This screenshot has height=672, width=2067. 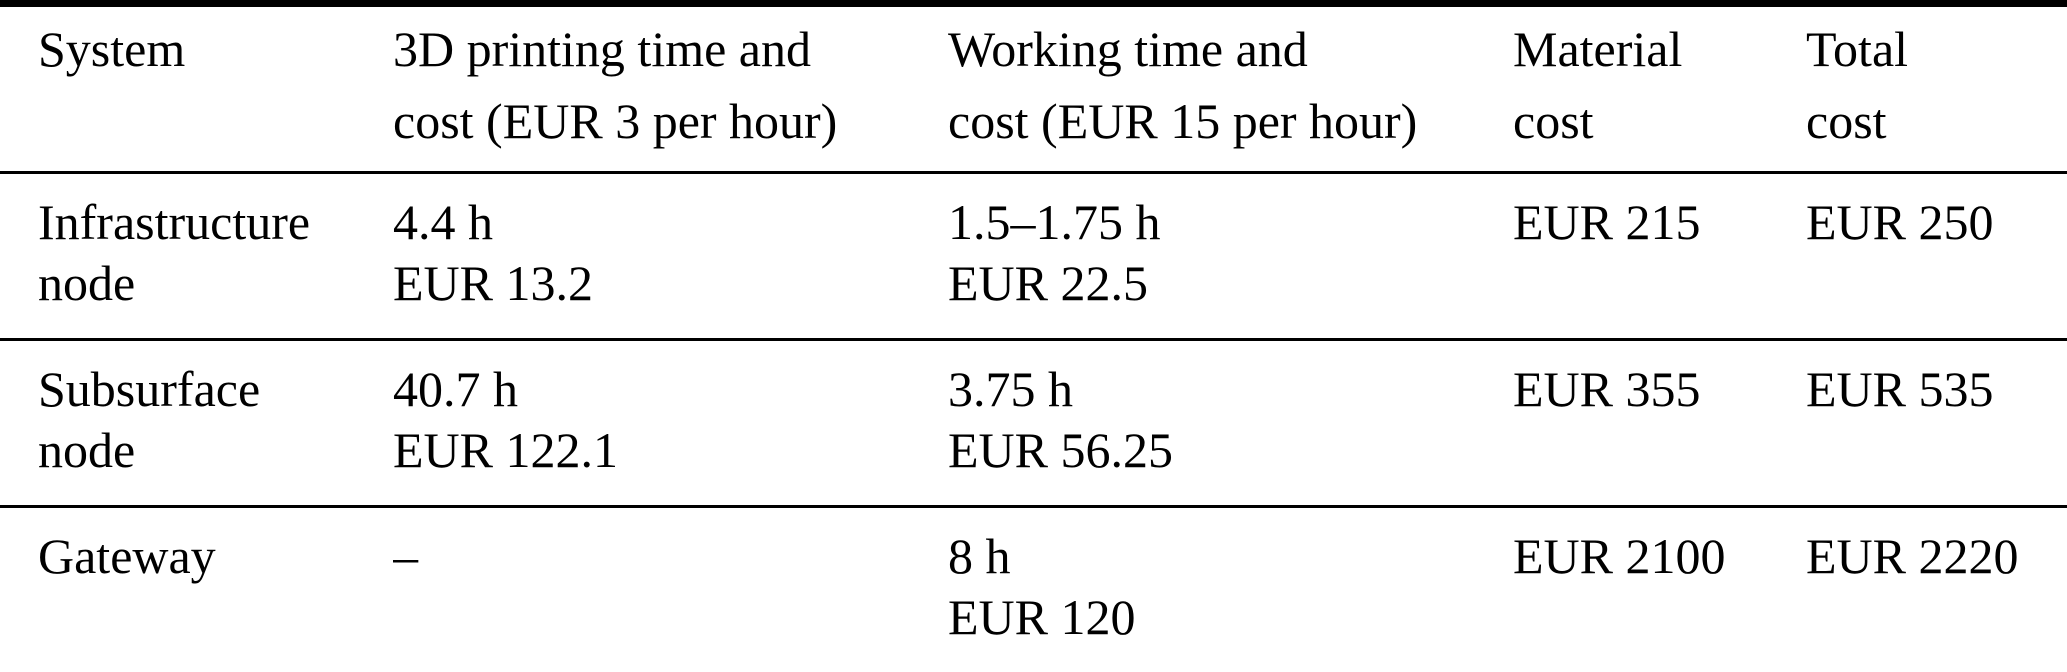 What do you see at coordinates (670, 423) in the screenshot?
I see `cell-printing-time-cost: 40.7 h EUR 122.1` at bounding box center [670, 423].